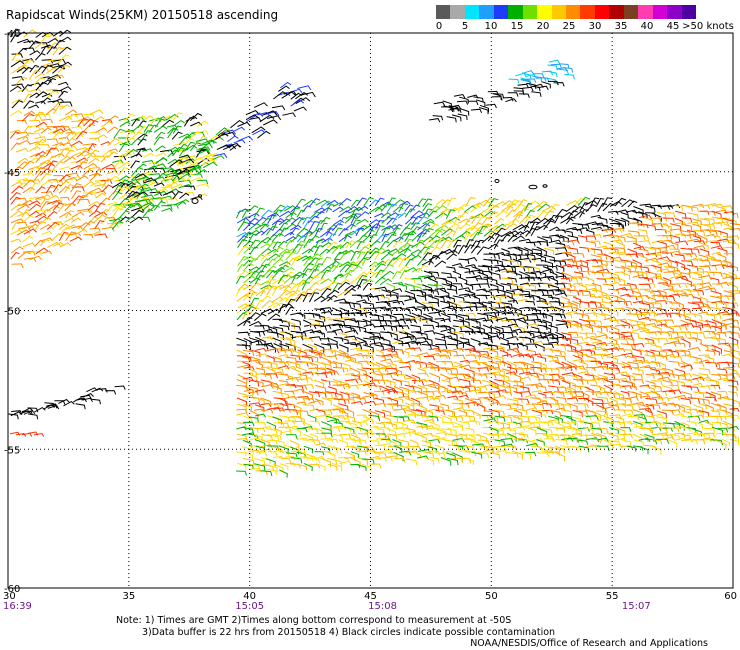 The width and height of the screenshot is (740, 650). What do you see at coordinates (636, 606) in the screenshot?
I see `pass-time-label: 15:07` at bounding box center [636, 606].